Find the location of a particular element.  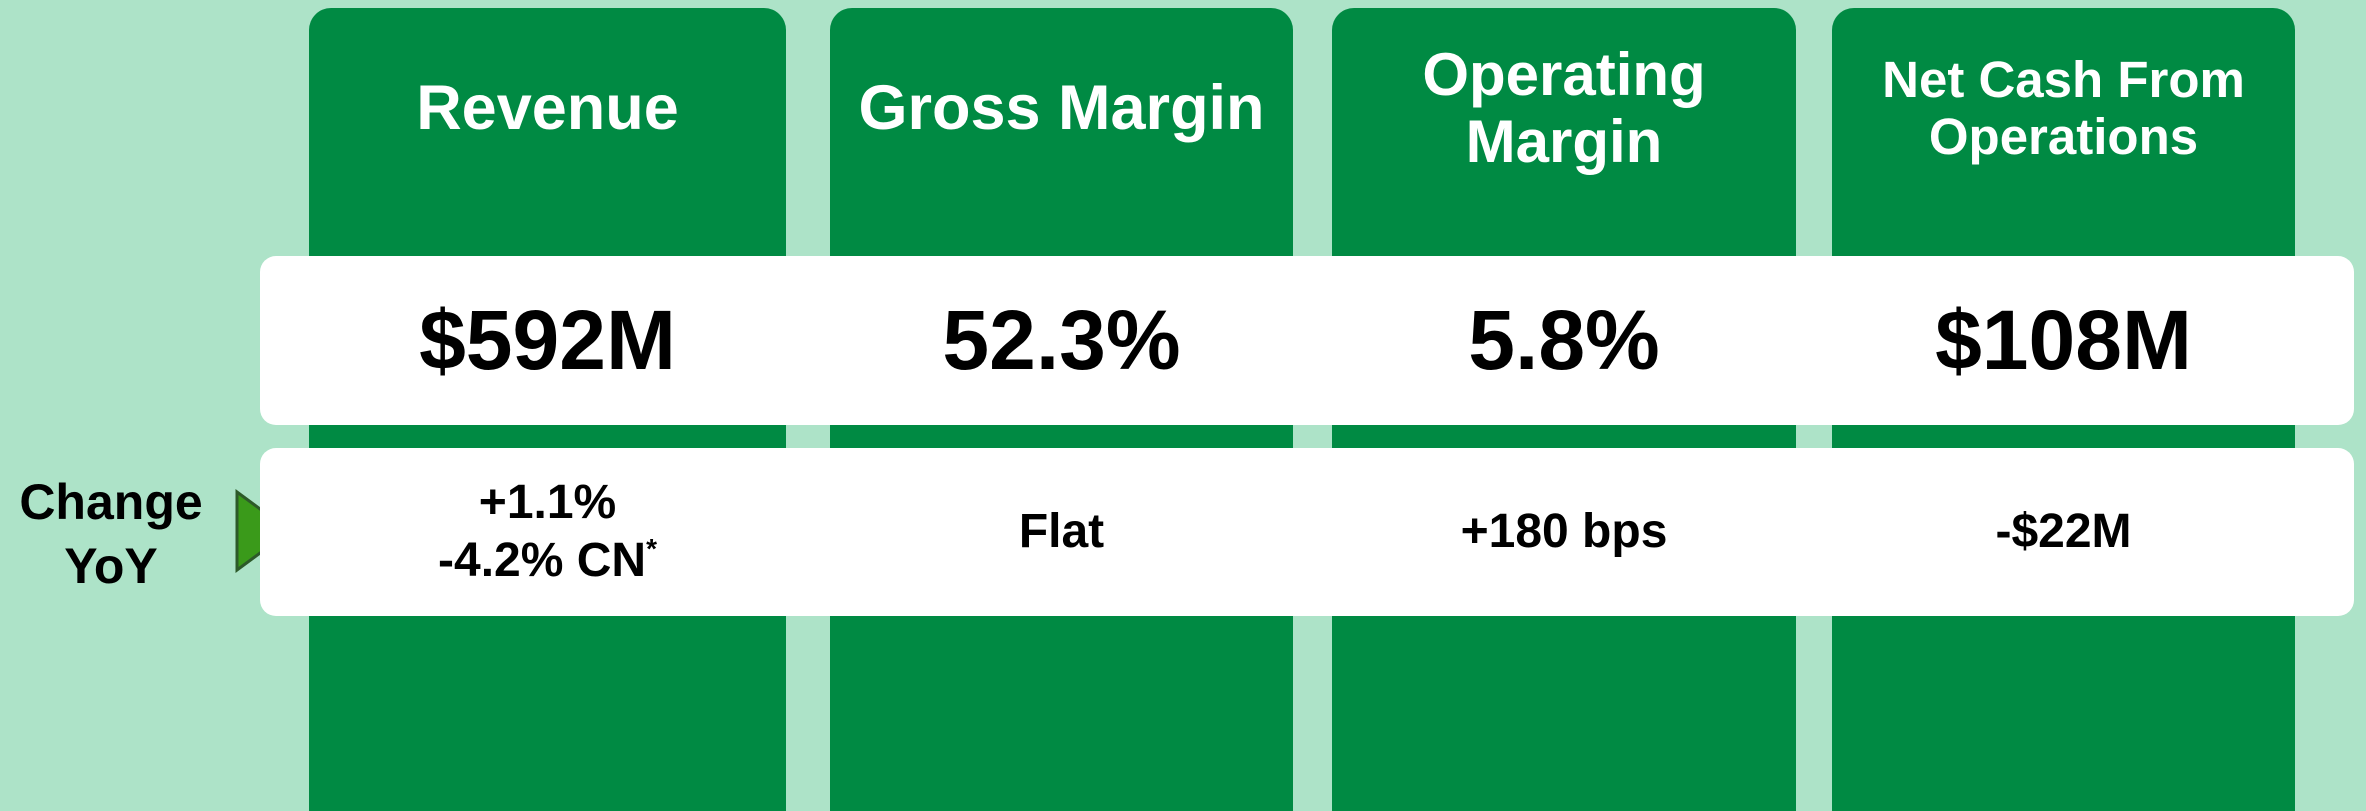

card-title: Operating Margin is located at coordinates (1564, 108).